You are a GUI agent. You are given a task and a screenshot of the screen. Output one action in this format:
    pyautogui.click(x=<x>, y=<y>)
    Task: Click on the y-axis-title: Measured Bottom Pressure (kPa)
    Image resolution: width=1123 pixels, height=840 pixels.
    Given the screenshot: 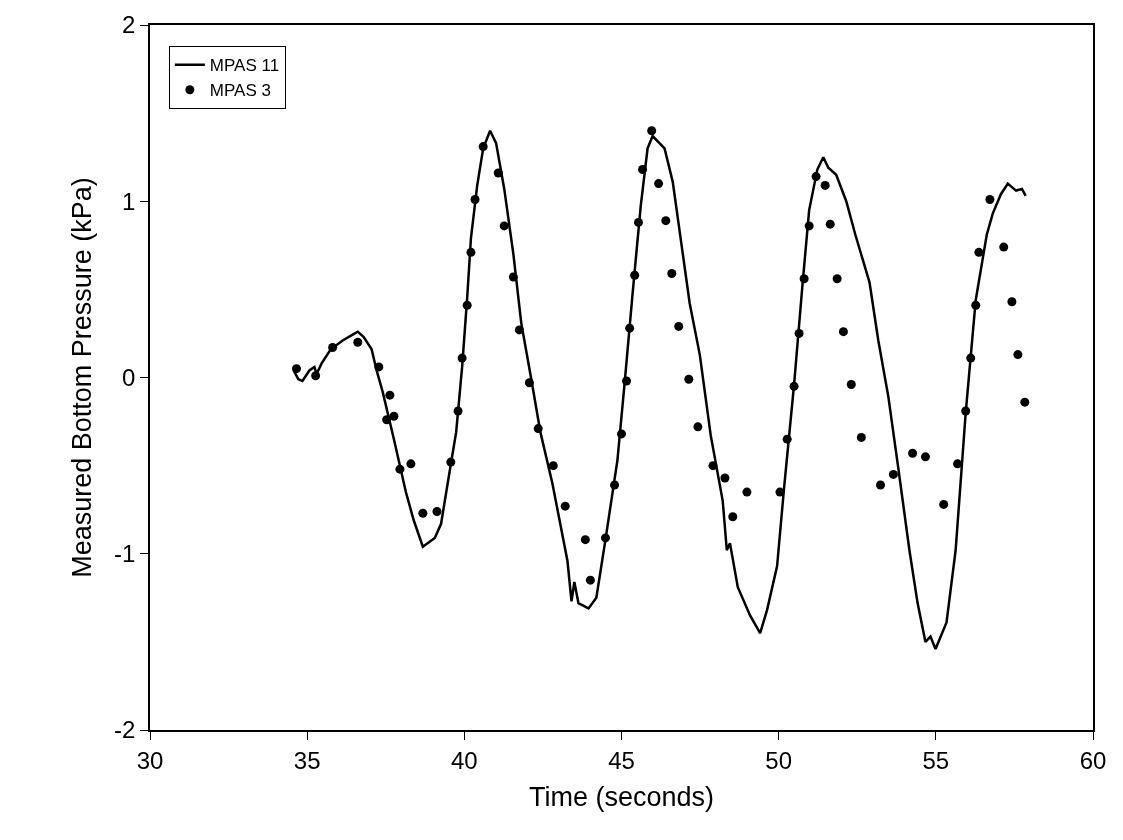 What is the action you would take?
    pyautogui.click(x=81, y=377)
    